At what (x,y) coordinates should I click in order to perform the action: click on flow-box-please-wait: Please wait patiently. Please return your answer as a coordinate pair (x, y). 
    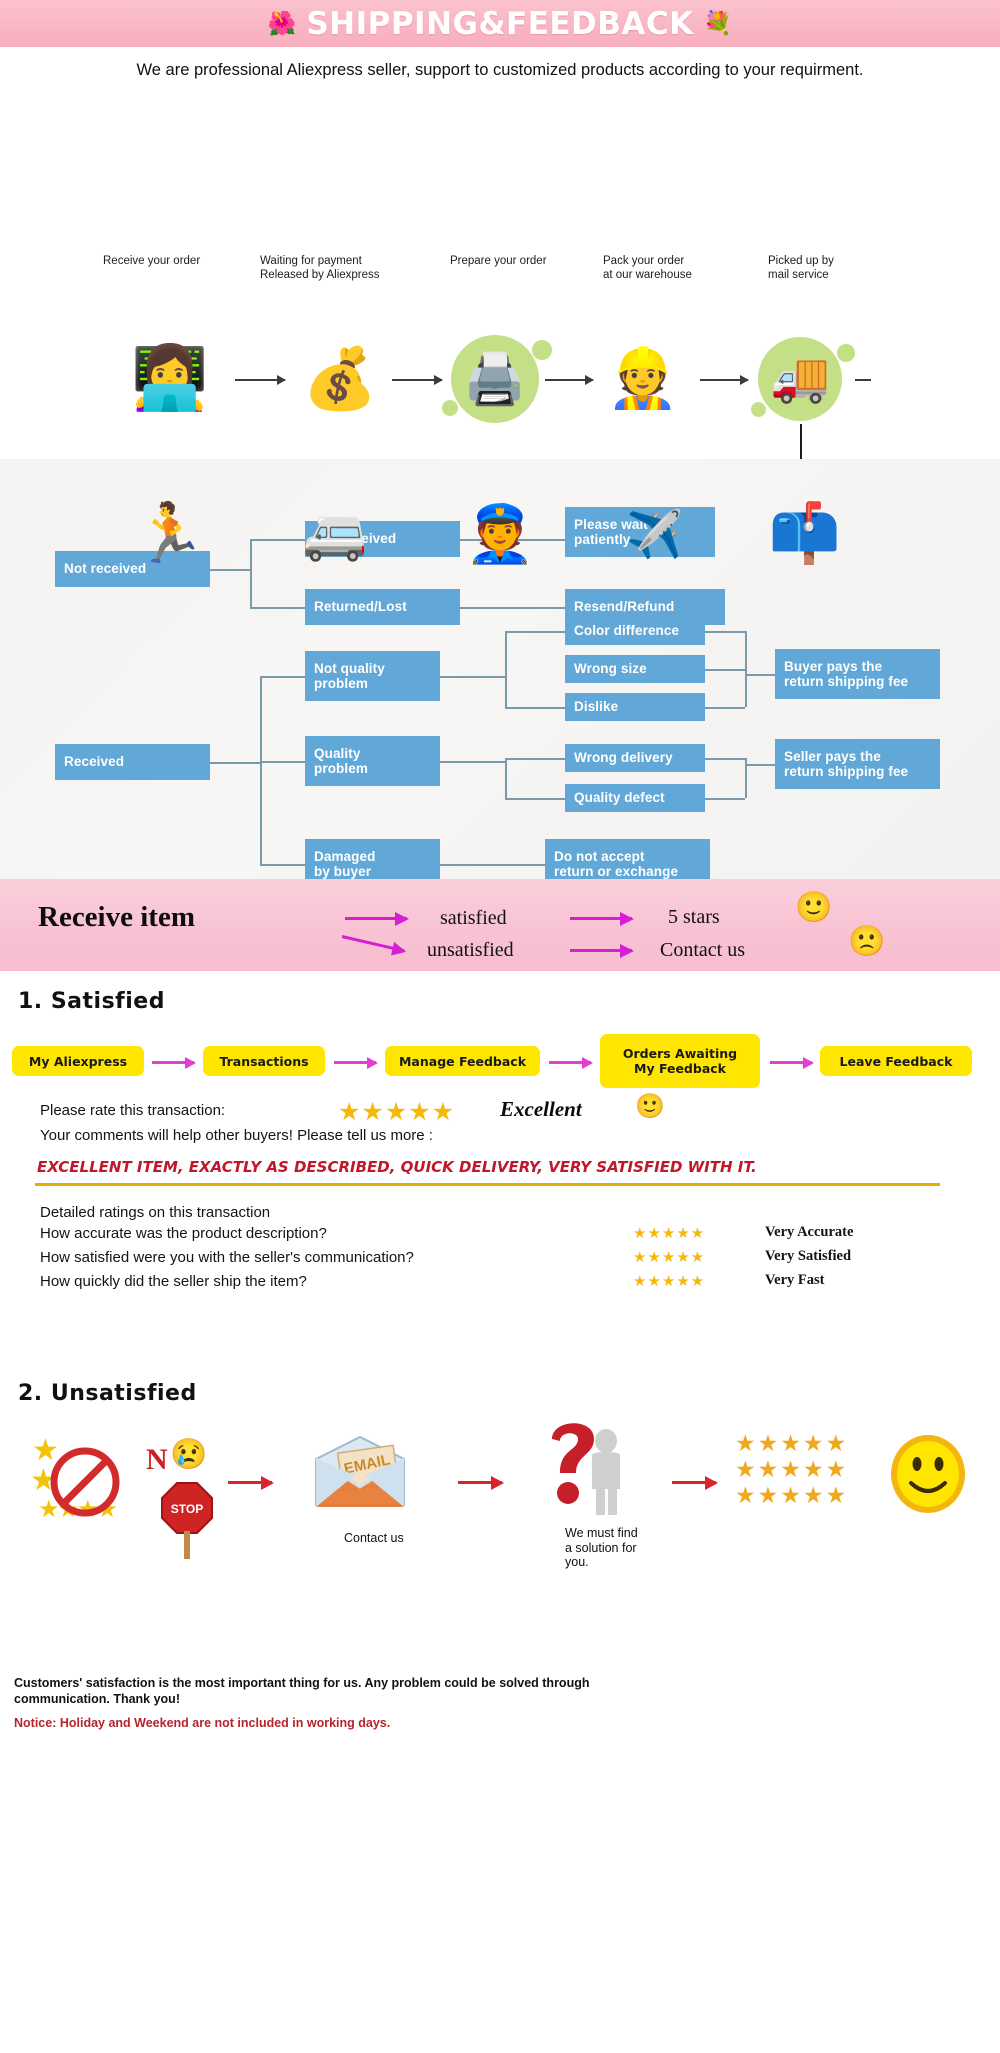
    Looking at the image, I should click on (640, 532).